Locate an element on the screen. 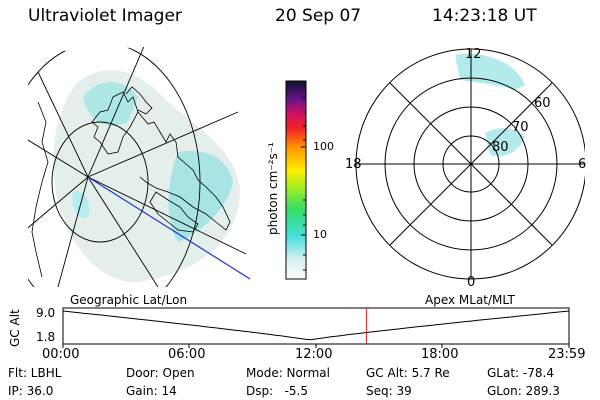  status-gain: Gain: 14 is located at coordinates (151, 391).